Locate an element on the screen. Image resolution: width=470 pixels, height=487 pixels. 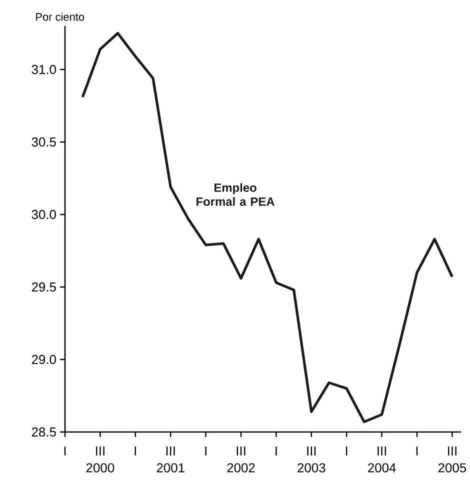
y-axis-title: Por ciento is located at coordinates (60, 16).